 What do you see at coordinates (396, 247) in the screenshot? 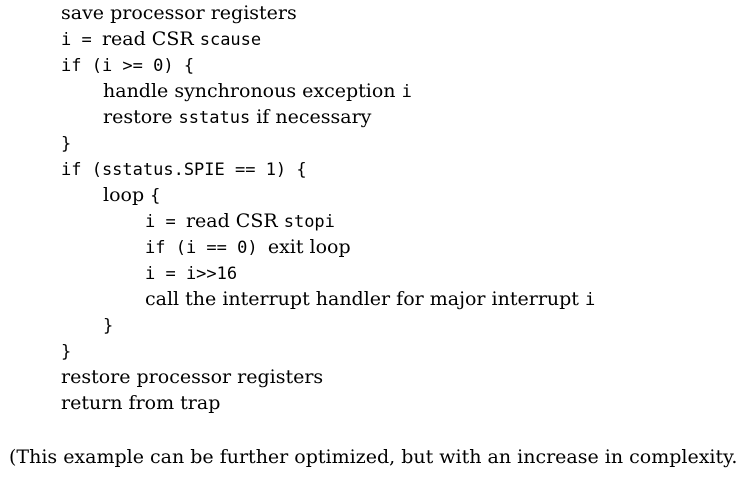
I see `pseudocode-line: if (i == 0) exit loop` at bounding box center [396, 247].